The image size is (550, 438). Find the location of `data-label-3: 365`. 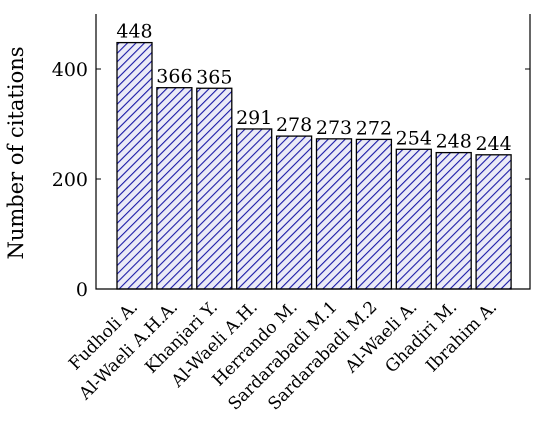

data-label-3: 365 is located at coordinates (214, 77).